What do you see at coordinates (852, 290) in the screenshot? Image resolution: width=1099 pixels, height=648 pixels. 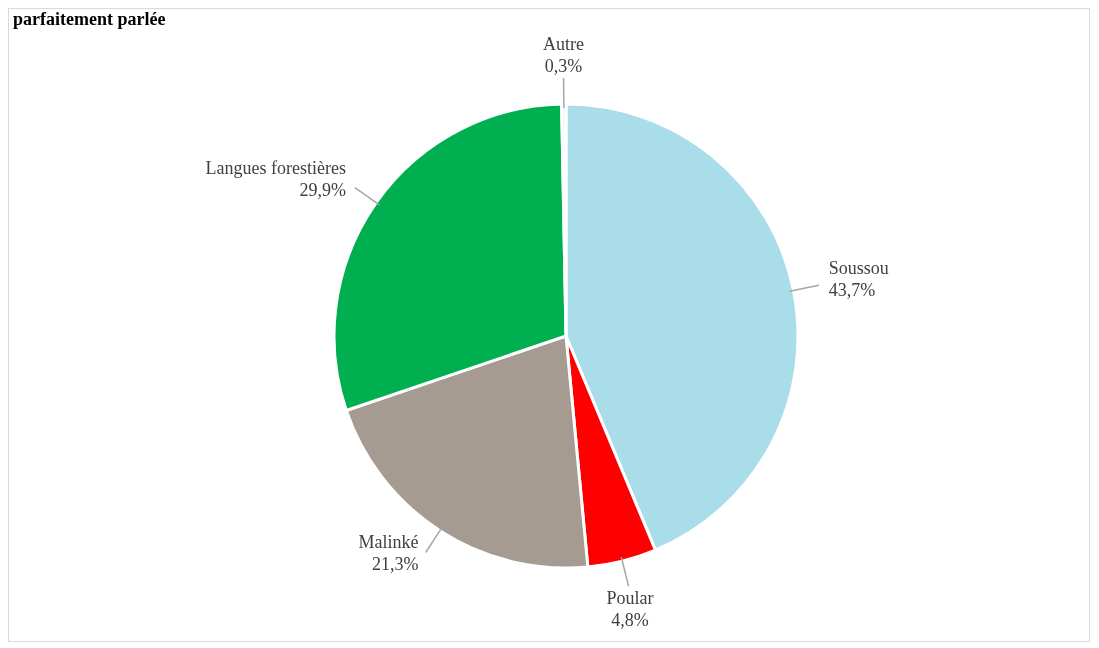 I see `data-label: 43,7%` at bounding box center [852, 290].